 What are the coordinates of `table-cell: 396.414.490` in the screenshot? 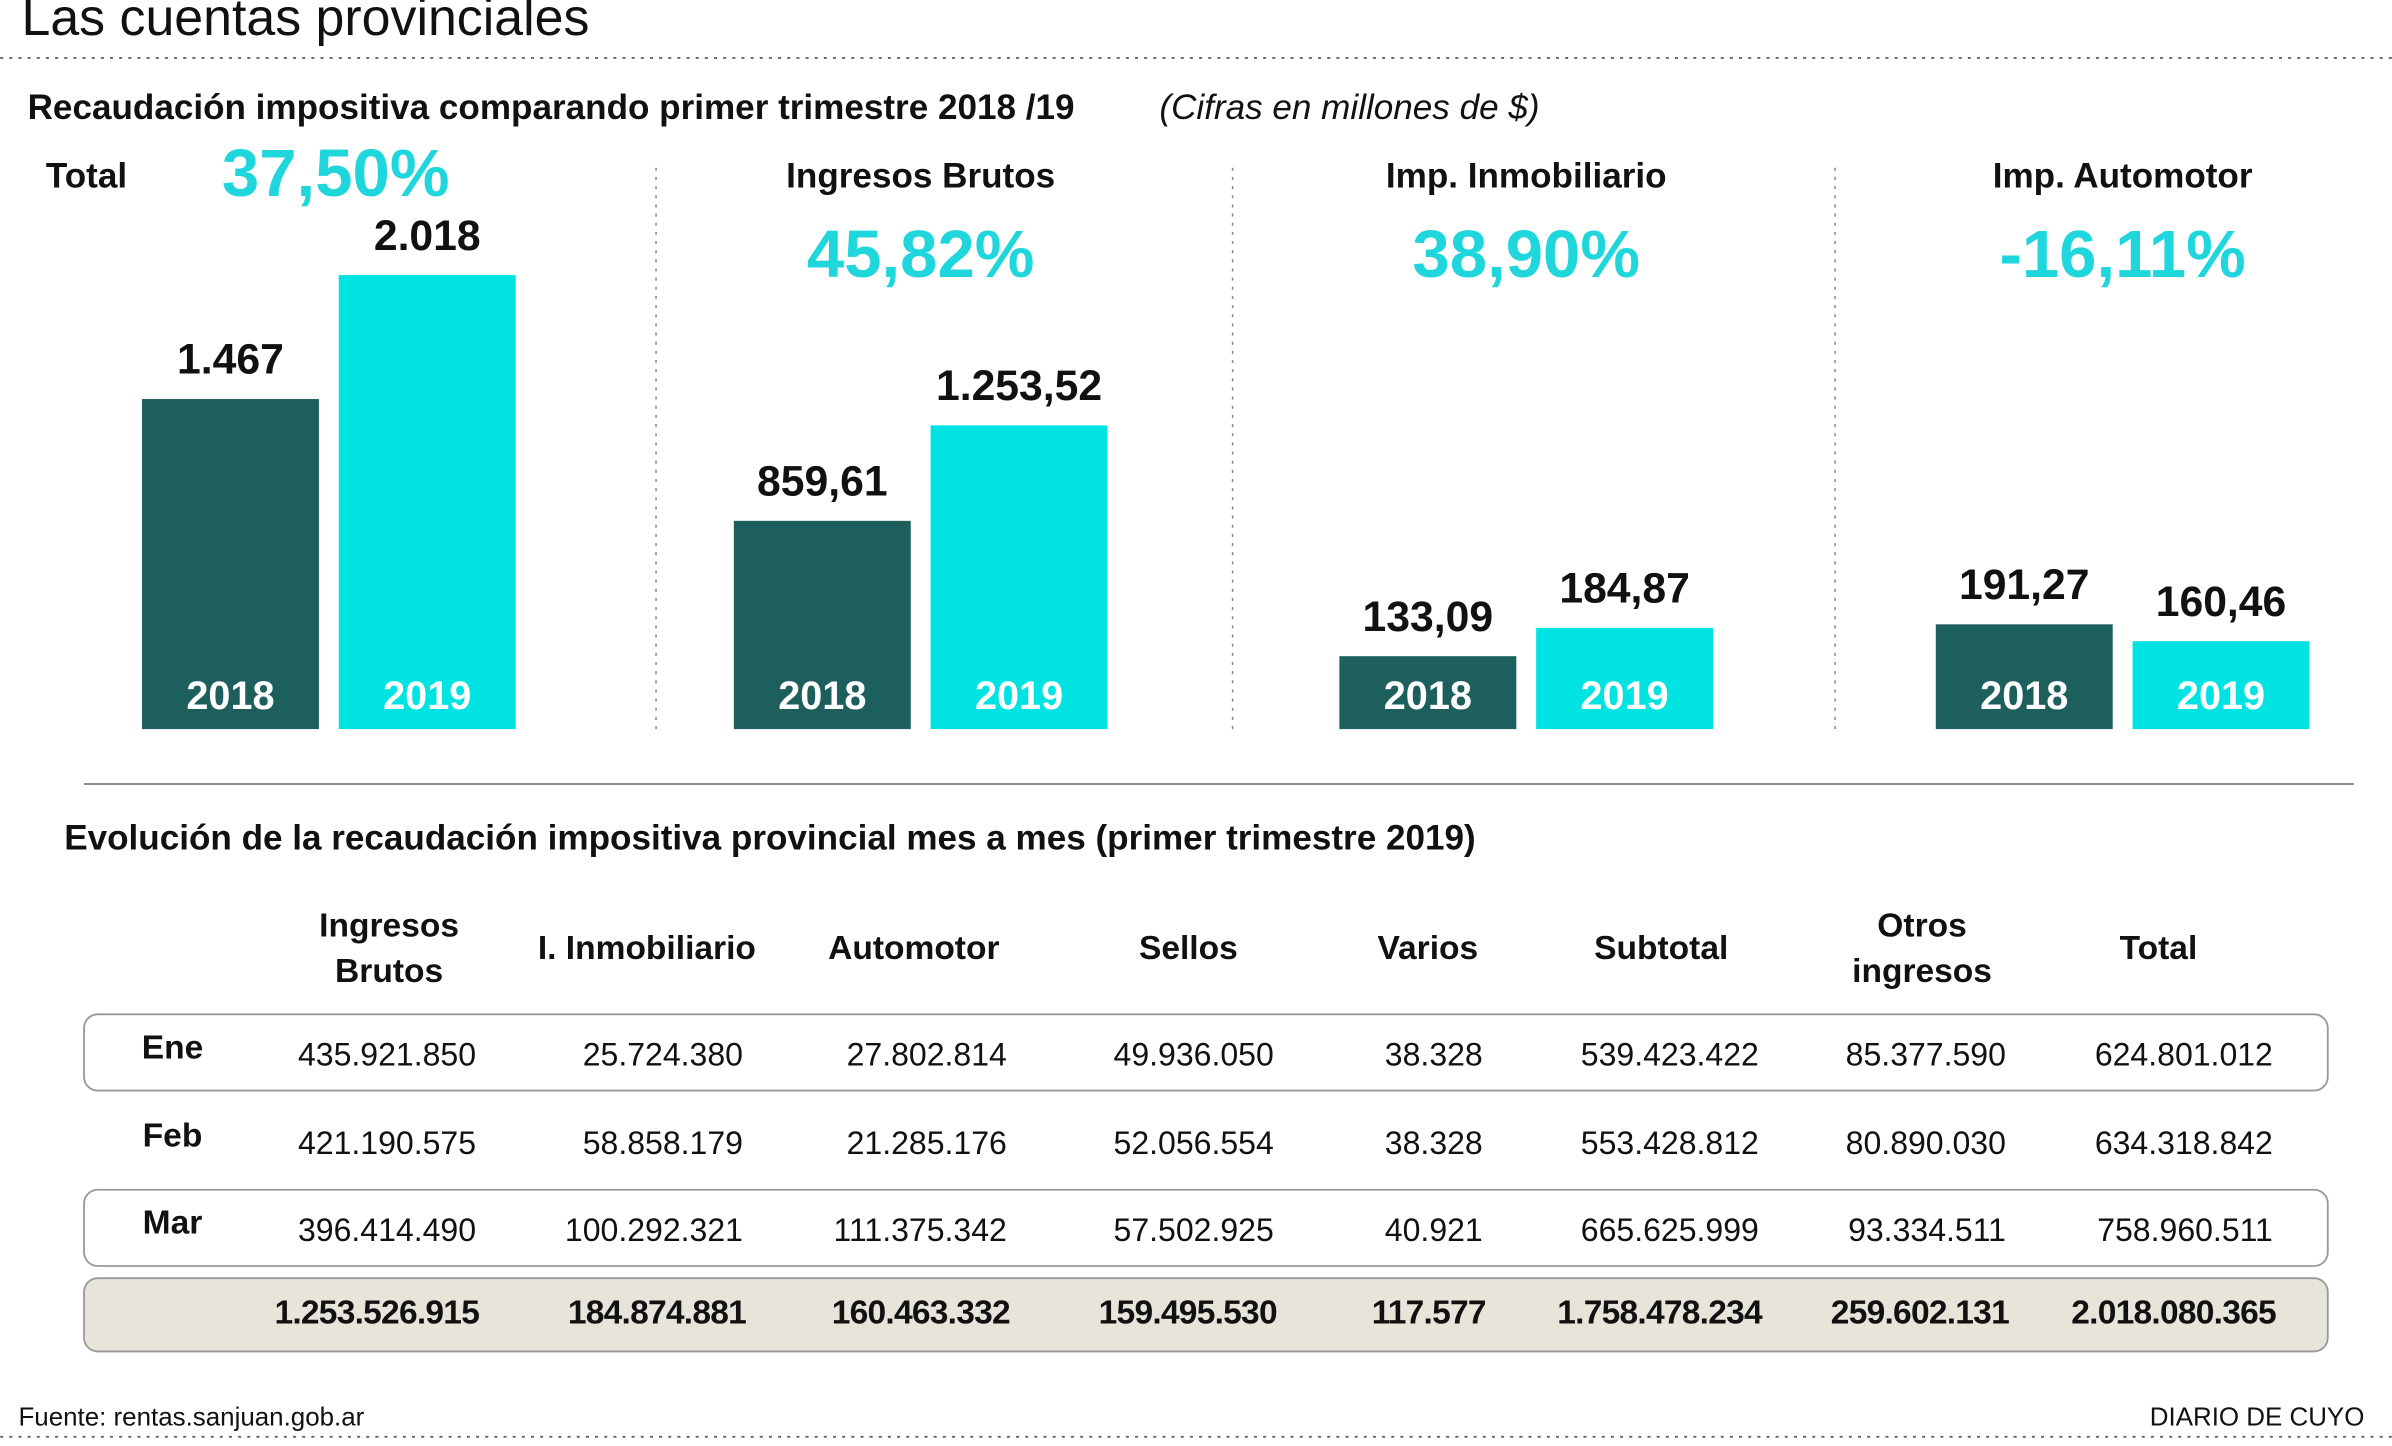 It's located at (387, 1230).